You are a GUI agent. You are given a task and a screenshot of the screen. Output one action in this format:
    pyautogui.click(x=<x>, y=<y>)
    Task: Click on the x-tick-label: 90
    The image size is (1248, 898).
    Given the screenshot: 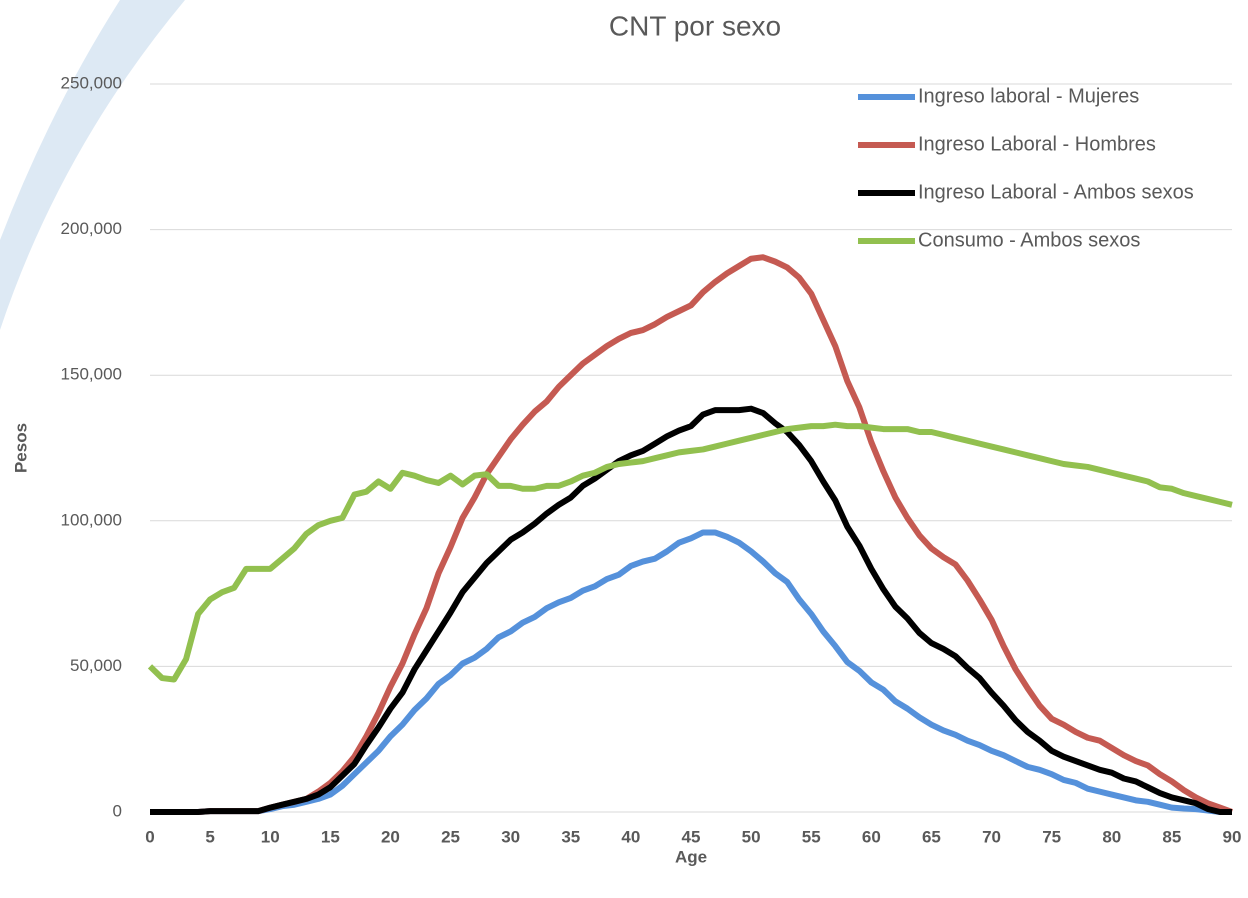 What is the action you would take?
    pyautogui.click(x=1232, y=836)
    